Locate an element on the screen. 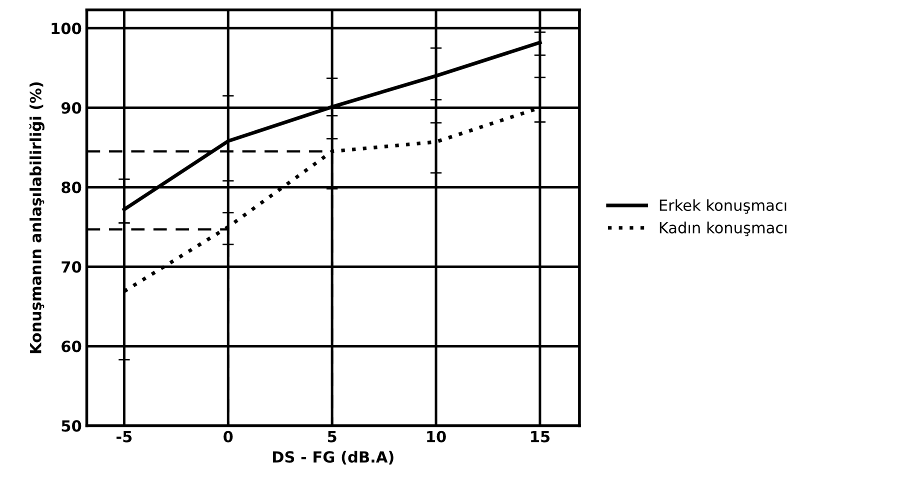 The width and height of the screenshot is (904, 495). y-axis-title: Konuşmanın anlaşılabilirliği (%) is located at coordinates (36, 218).